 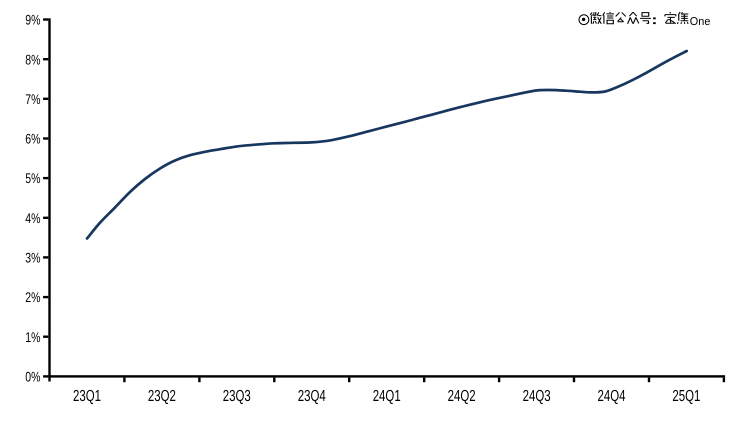 I want to click on svg-text: 5%, so click(x=32, y=178).